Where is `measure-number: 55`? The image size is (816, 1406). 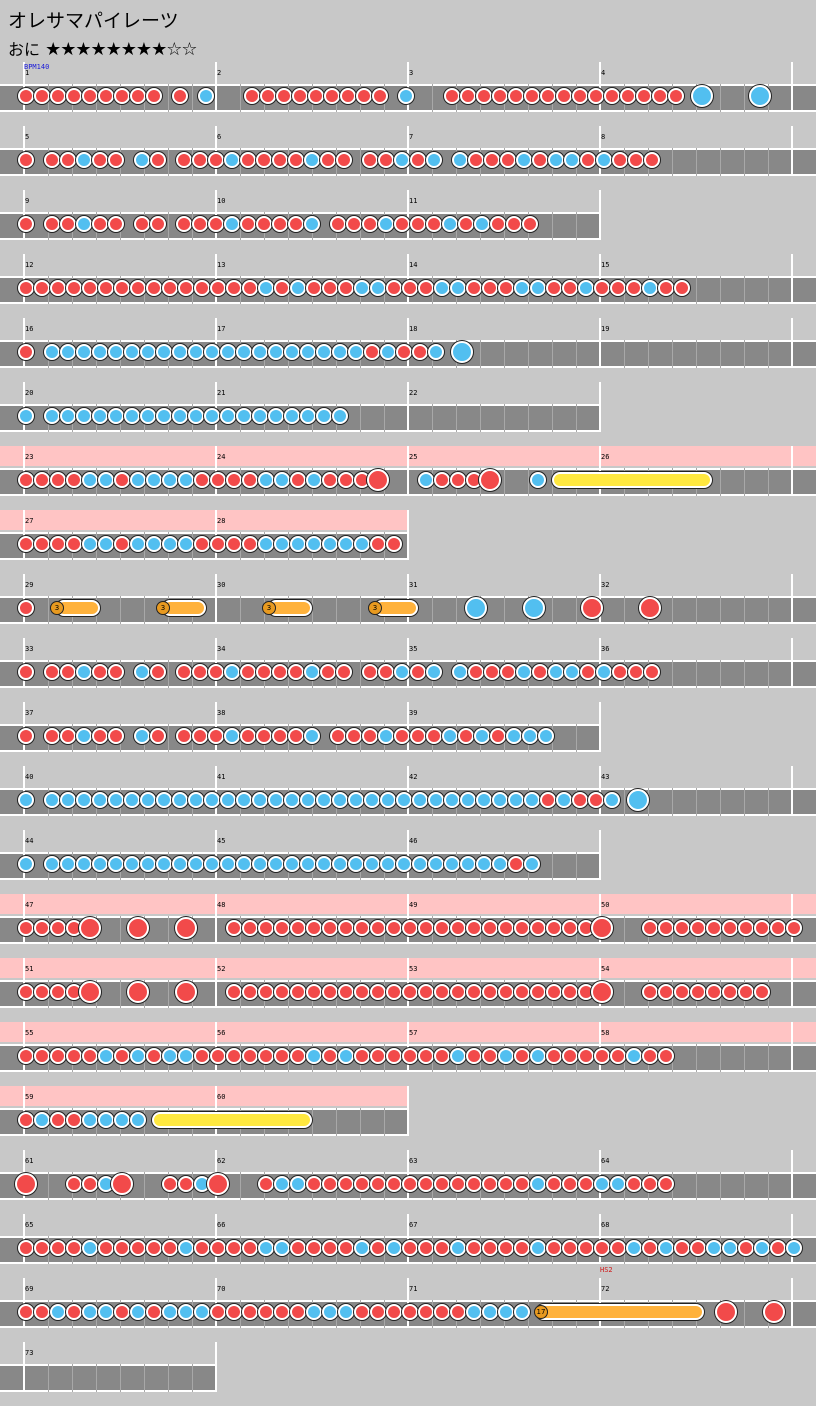 measure-number: 55 is located at coordinates (29, 1033).